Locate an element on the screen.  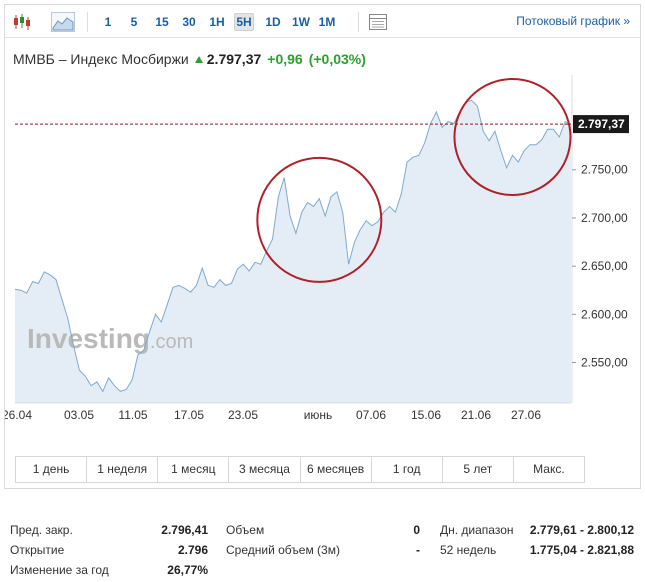
stat-value: 2.796 is located at coordinates (192, 550).